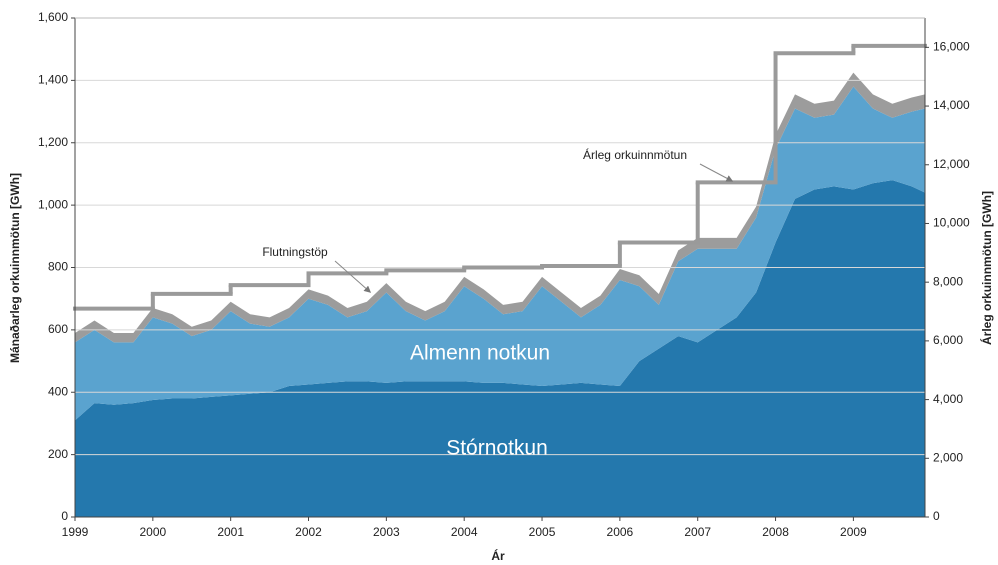  What do you see at coordinates (53, 80) in the screenshot?
I see `y-tick-label: 1,400` at bounding box center [53, 80].